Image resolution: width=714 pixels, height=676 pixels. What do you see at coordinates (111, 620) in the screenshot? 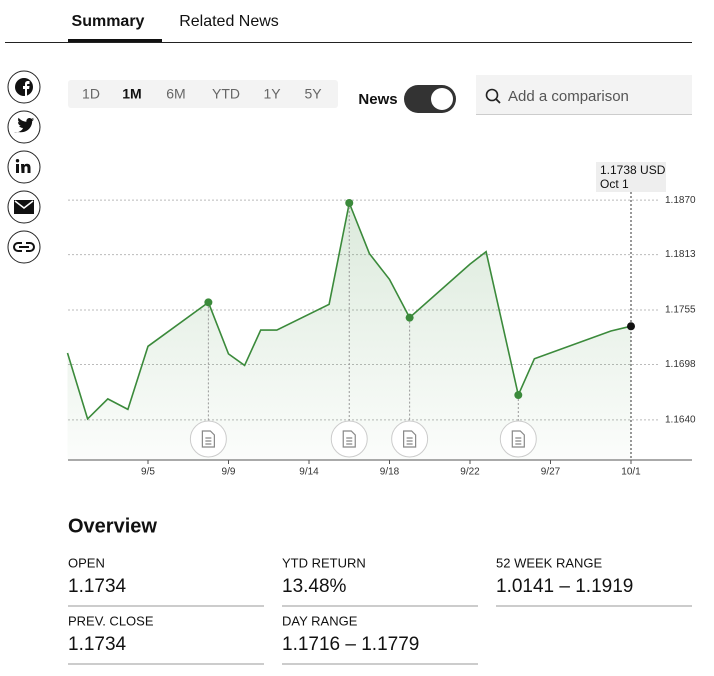
I see `field-label: PREV. CLOSE` at bounding box center [111, 620].